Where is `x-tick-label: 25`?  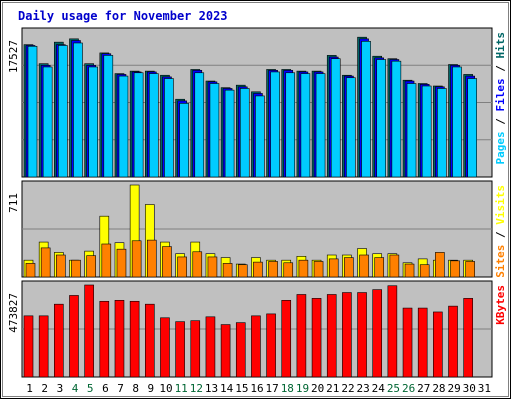
x-tick-label: 25 is located at coordinates (393, 388).